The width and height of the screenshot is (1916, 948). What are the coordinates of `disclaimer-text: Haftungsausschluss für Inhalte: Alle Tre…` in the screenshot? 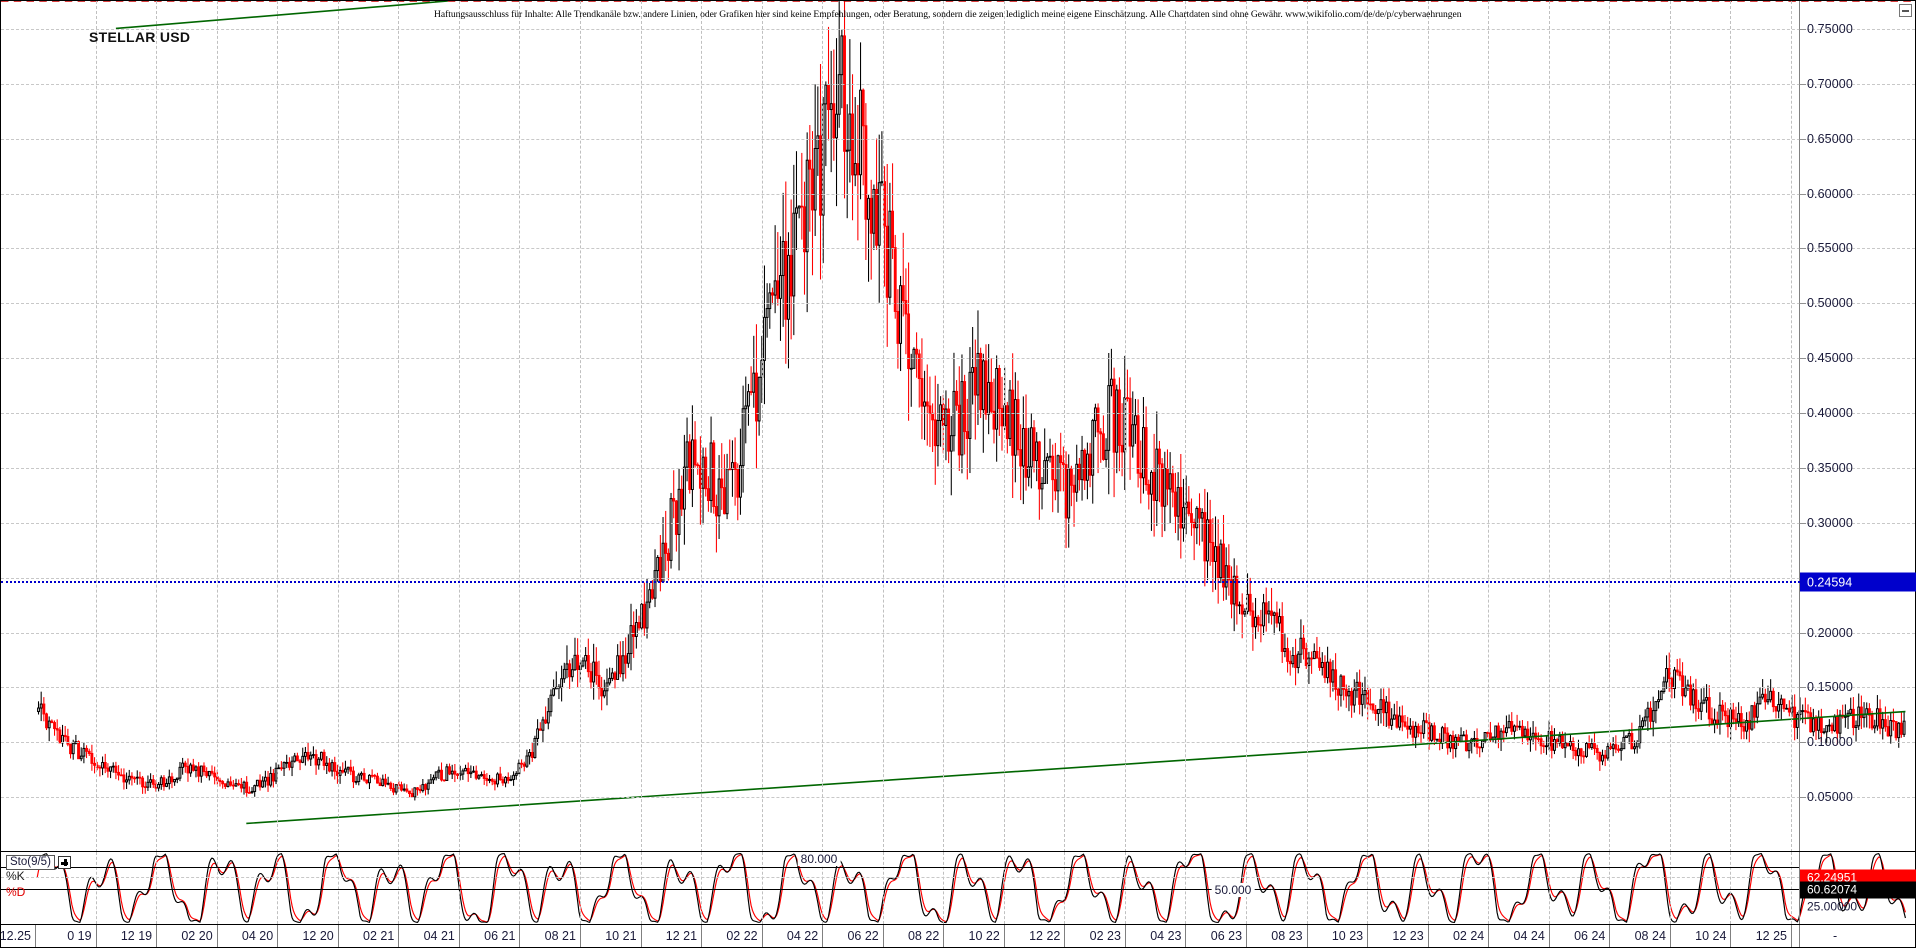 It's located at (948, 14).